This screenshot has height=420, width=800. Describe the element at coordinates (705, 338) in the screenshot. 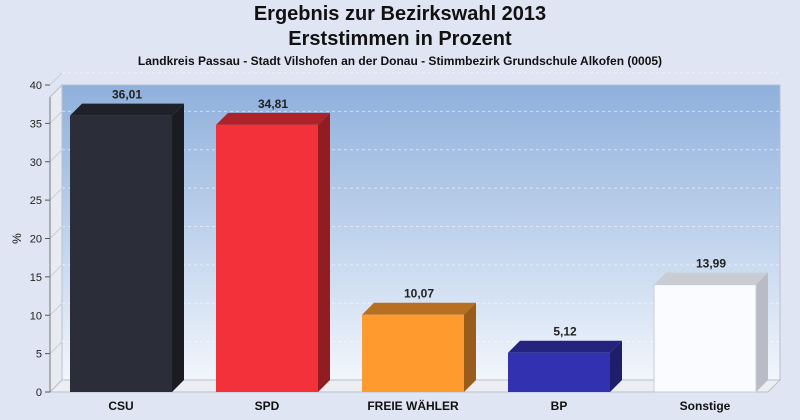

I see `bar-sonstige` at that location.